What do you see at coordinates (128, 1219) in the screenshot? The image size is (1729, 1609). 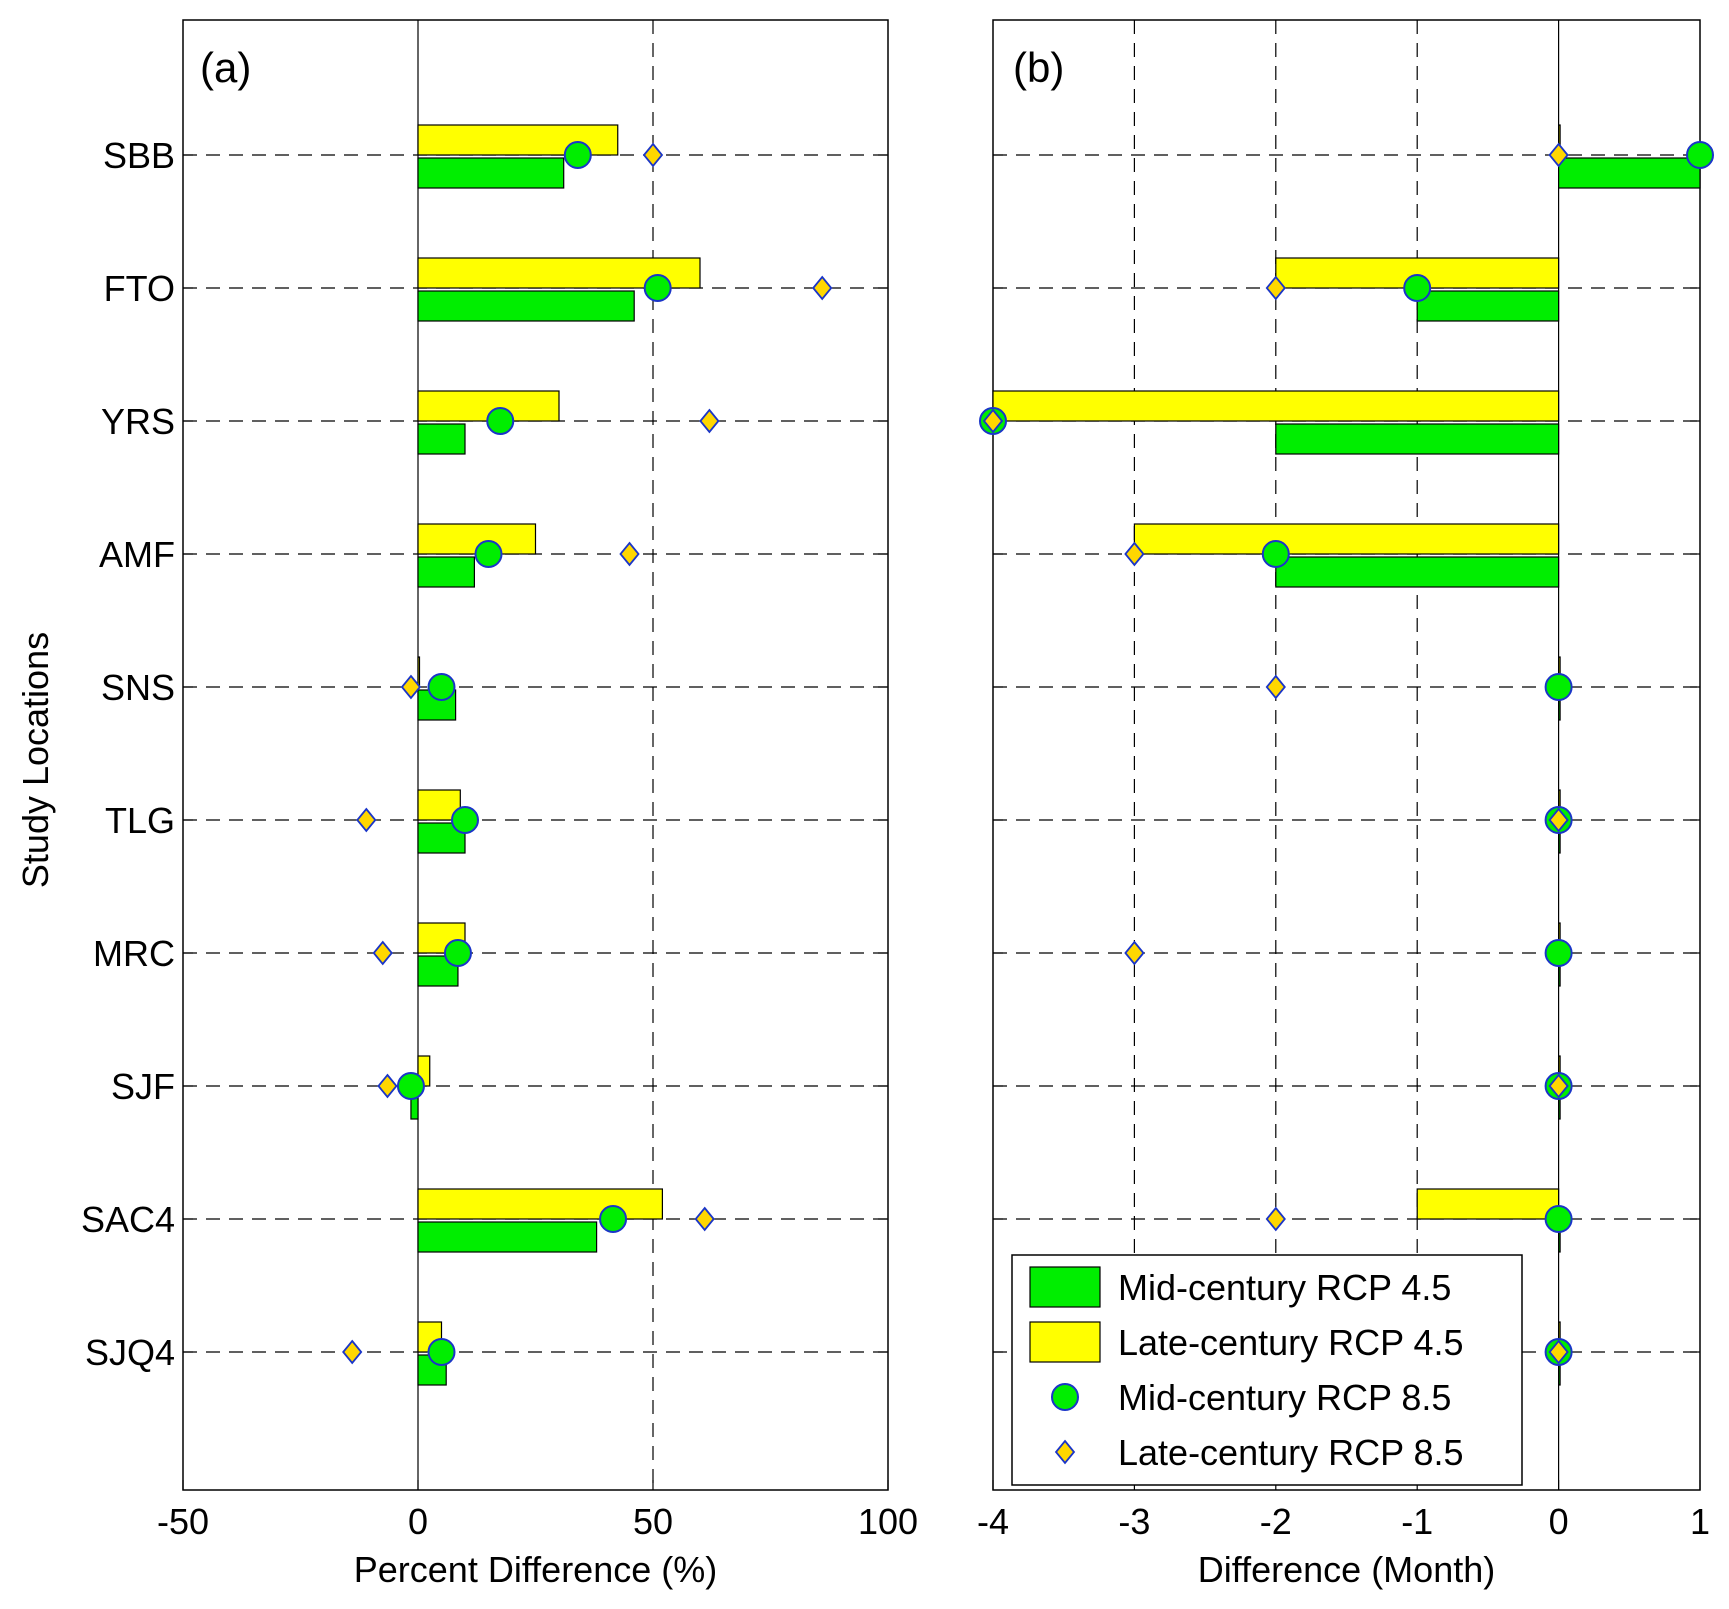 I see `category-label: SAC4` at bounding box center [128, 1219].